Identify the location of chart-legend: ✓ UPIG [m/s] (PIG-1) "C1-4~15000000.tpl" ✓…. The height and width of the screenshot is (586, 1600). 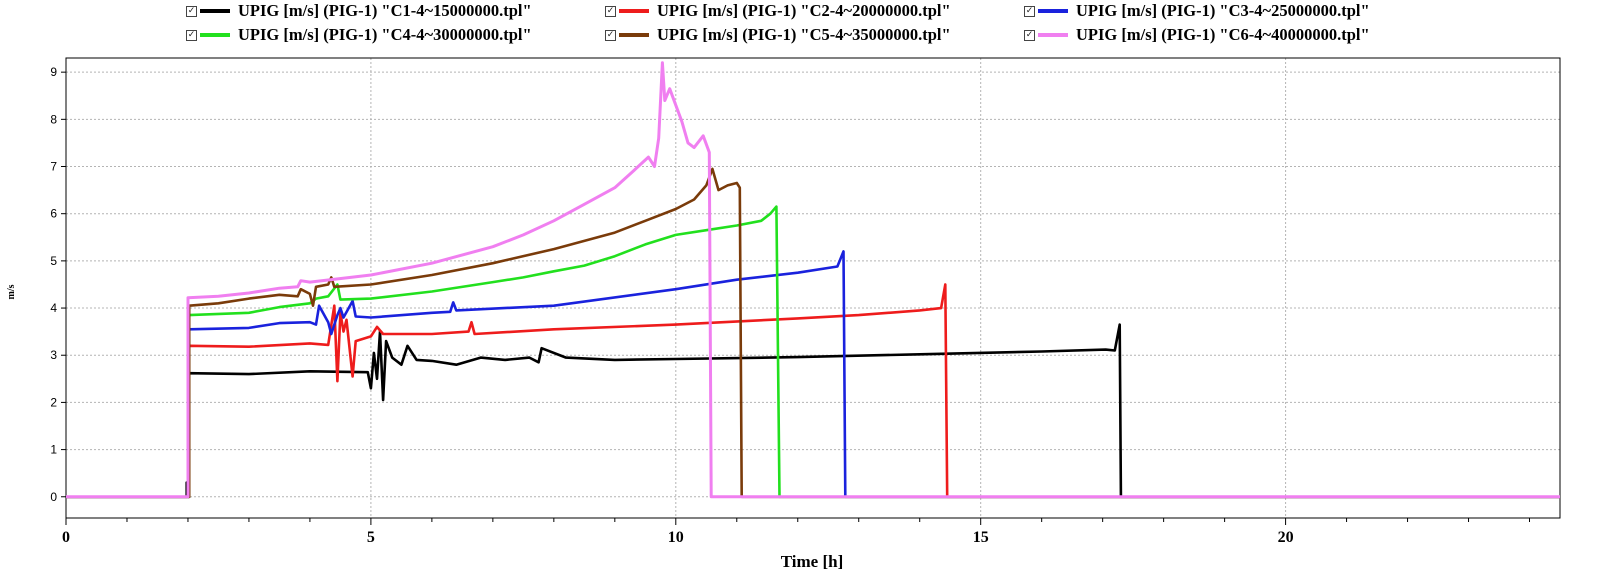
(800, 26).